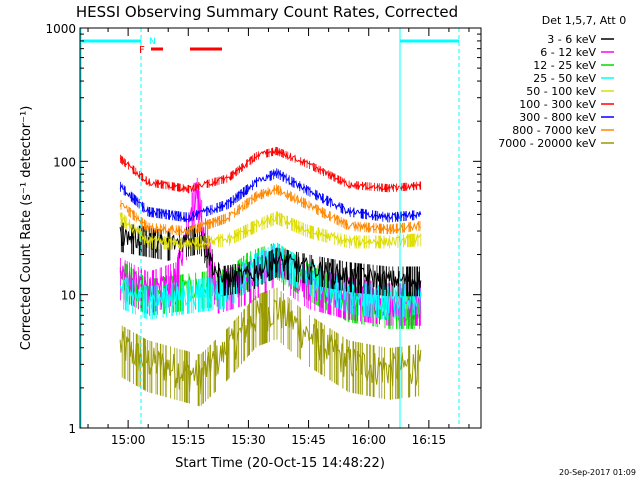 This screenshot has height=484, width=640. I want to click on legend-label-2: 12 - 25 keV, so click(564, 65).